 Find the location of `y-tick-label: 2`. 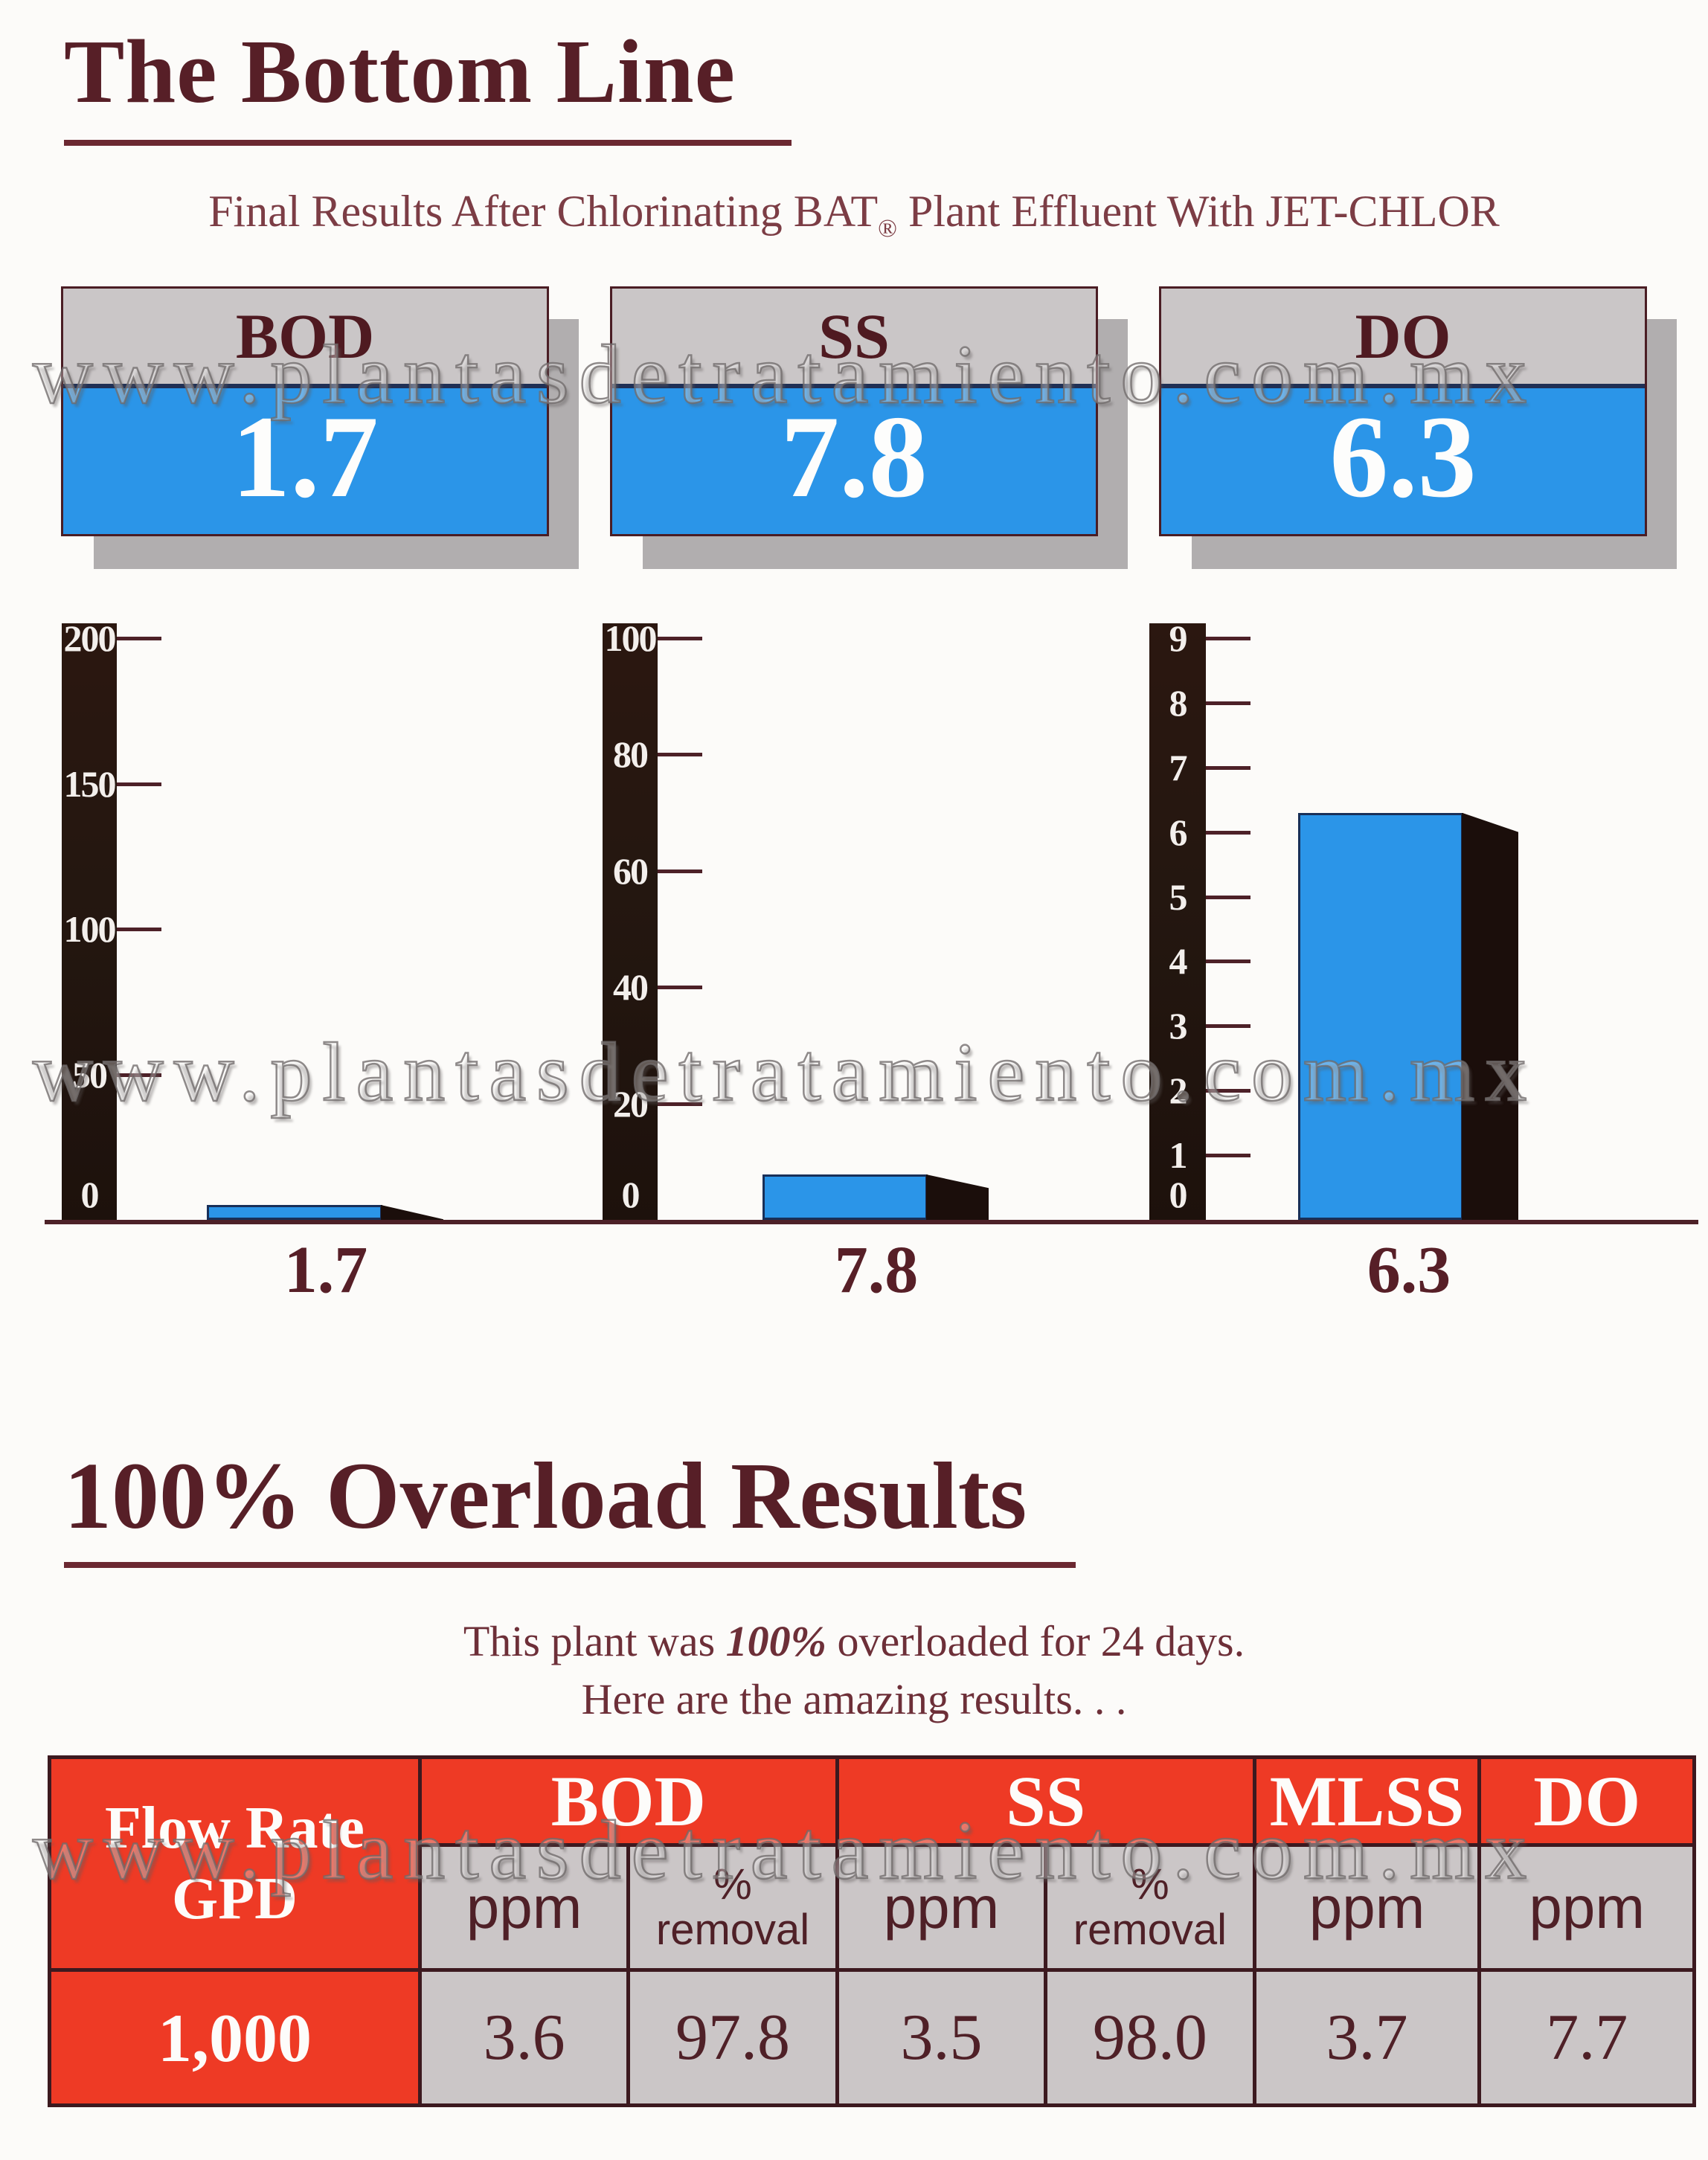

y-tick-label: 2 is located at coordinates (1178, 1091).